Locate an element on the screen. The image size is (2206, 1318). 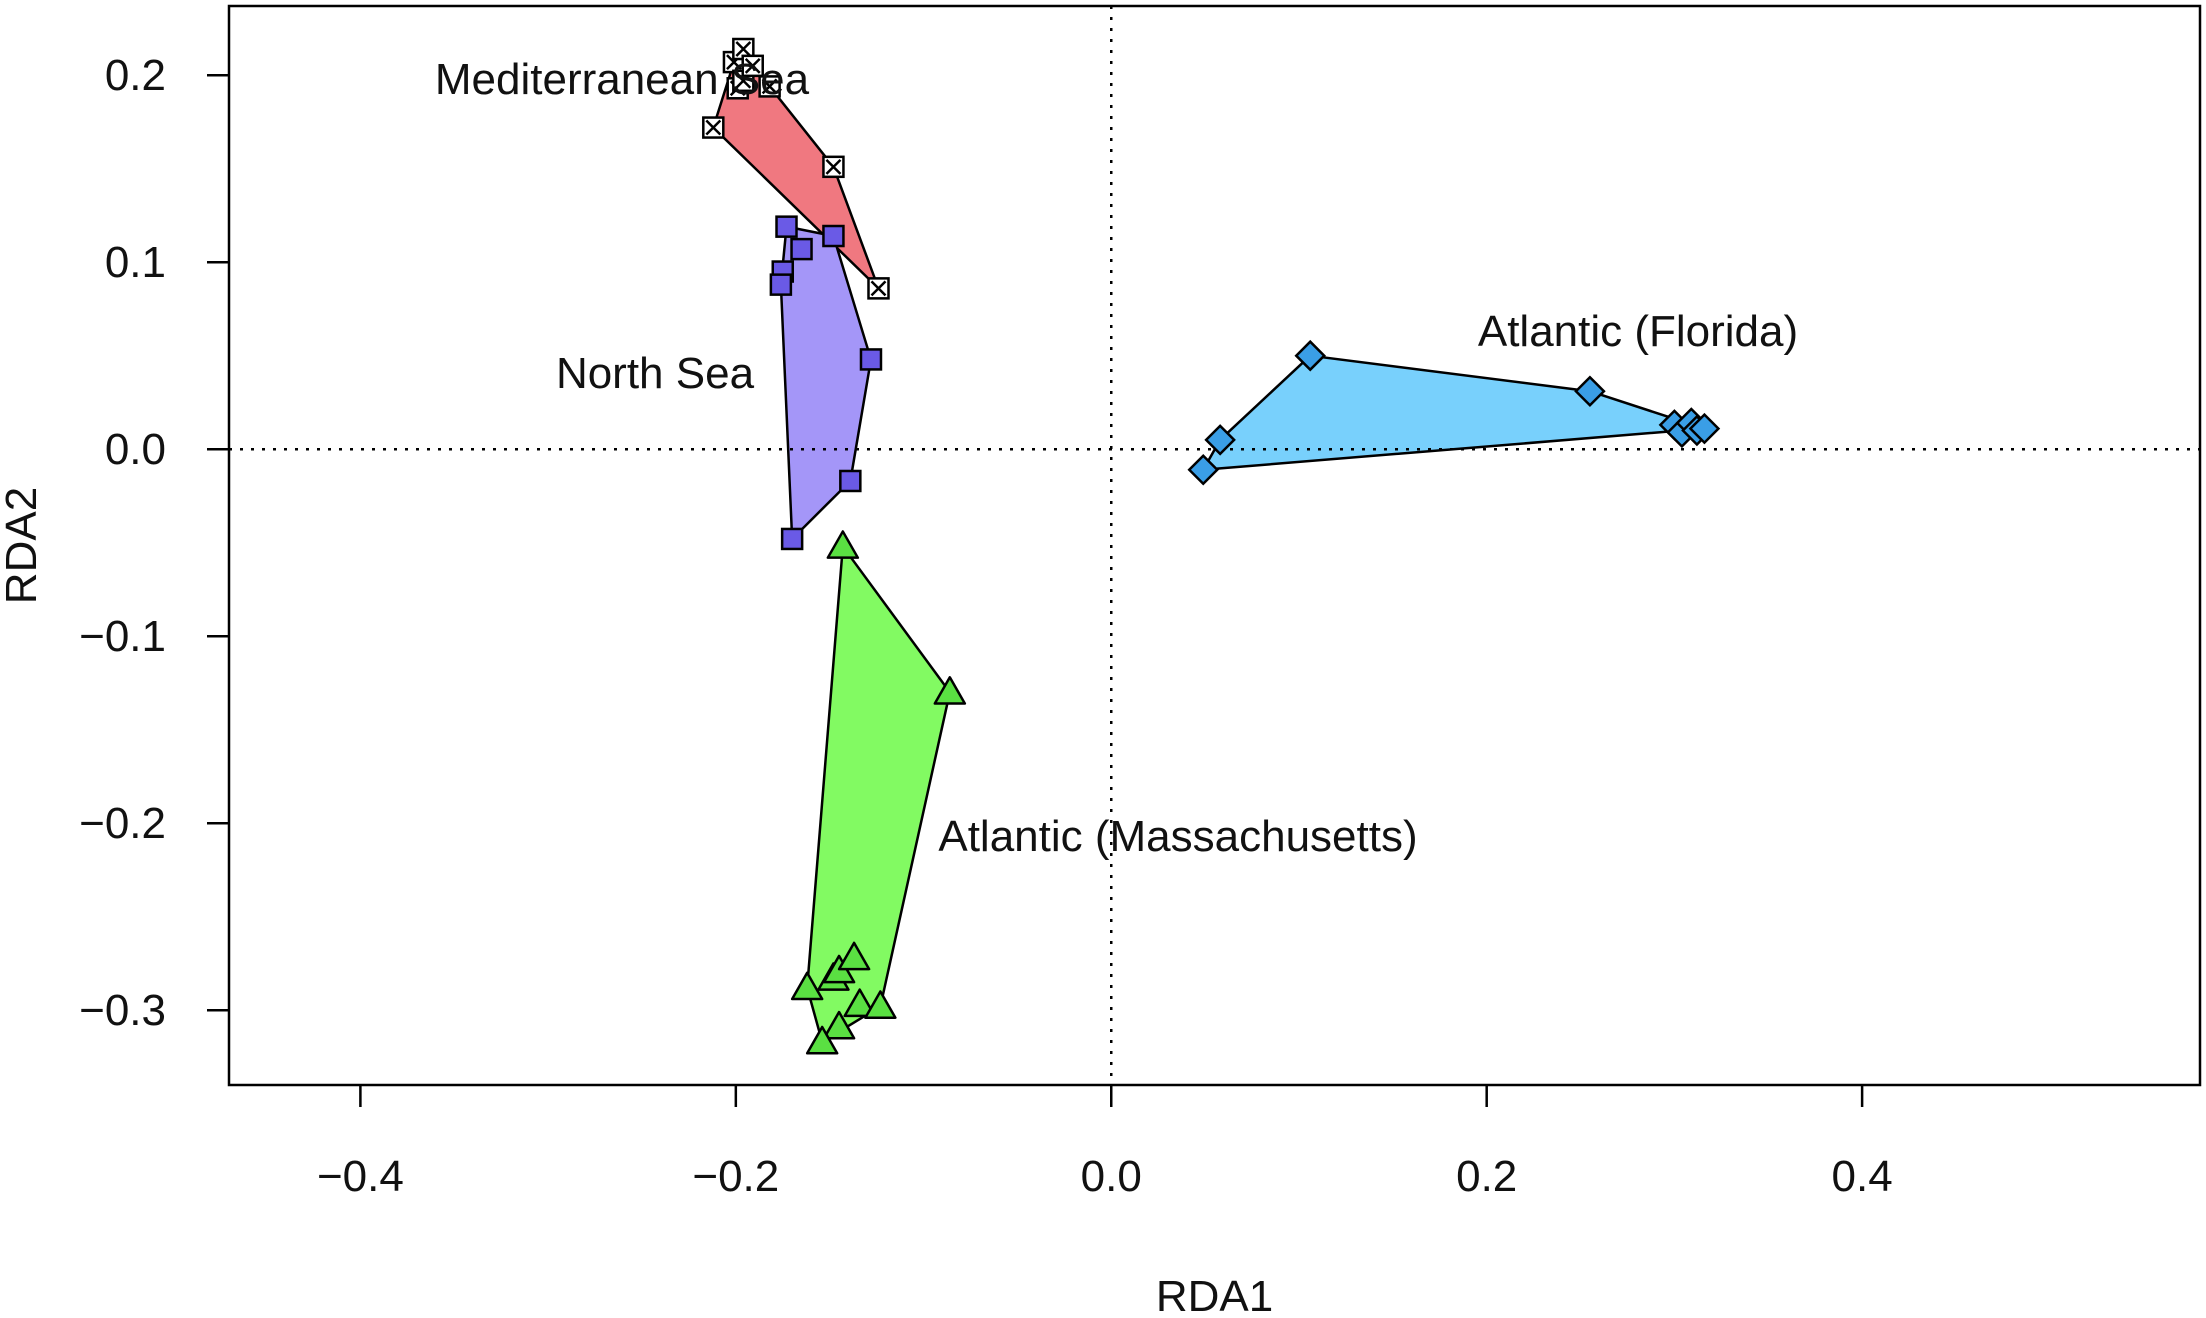
x-tick-label: −0.4 is located at coordinates (360, 1176).